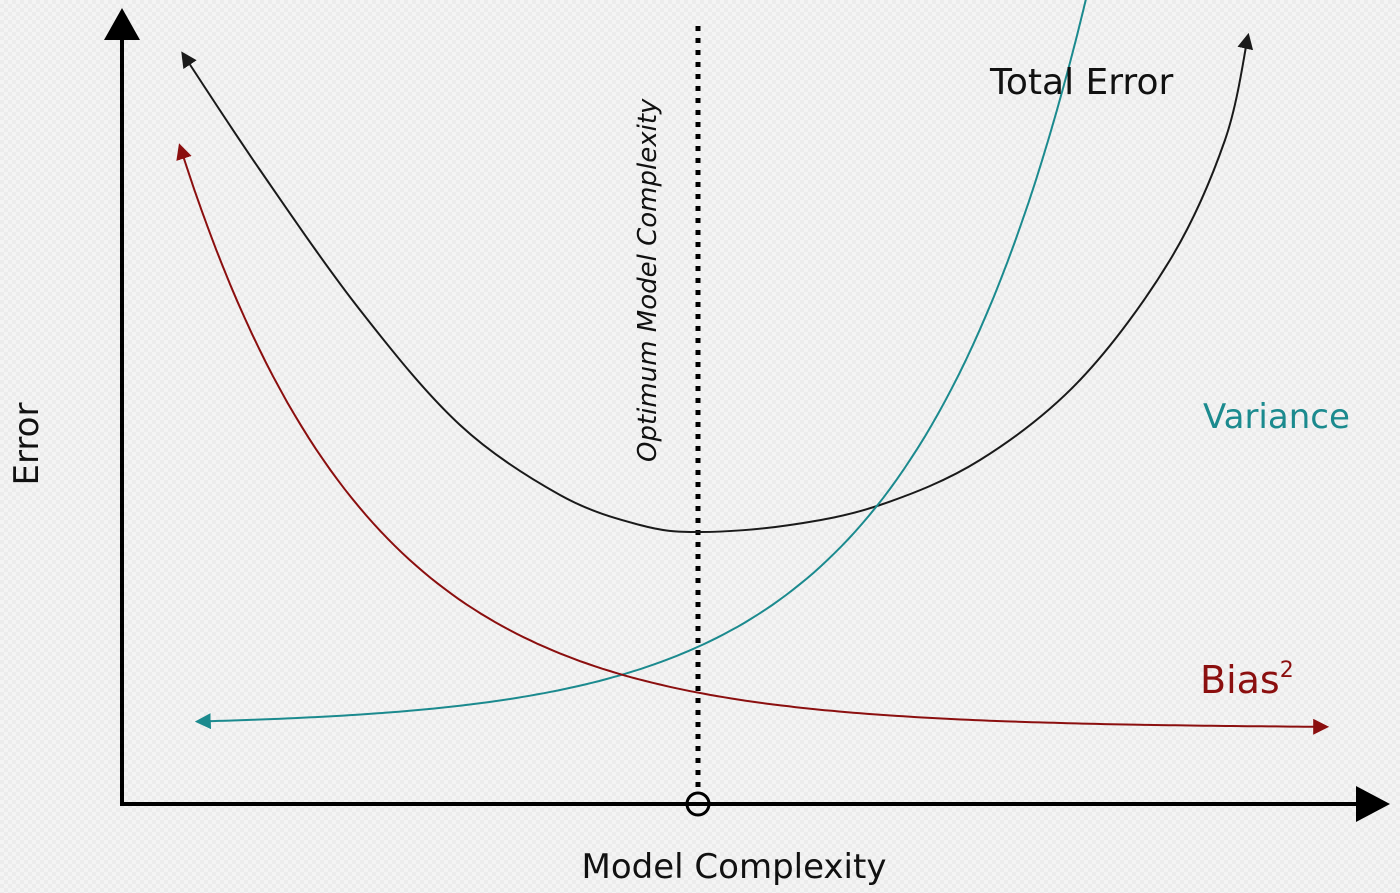 The height and width of the screenshot is (893, 1400). Describe the element at coordinates (1081, 82) in the screenshot. I see `series-label-total-error: Total Error` at that location.